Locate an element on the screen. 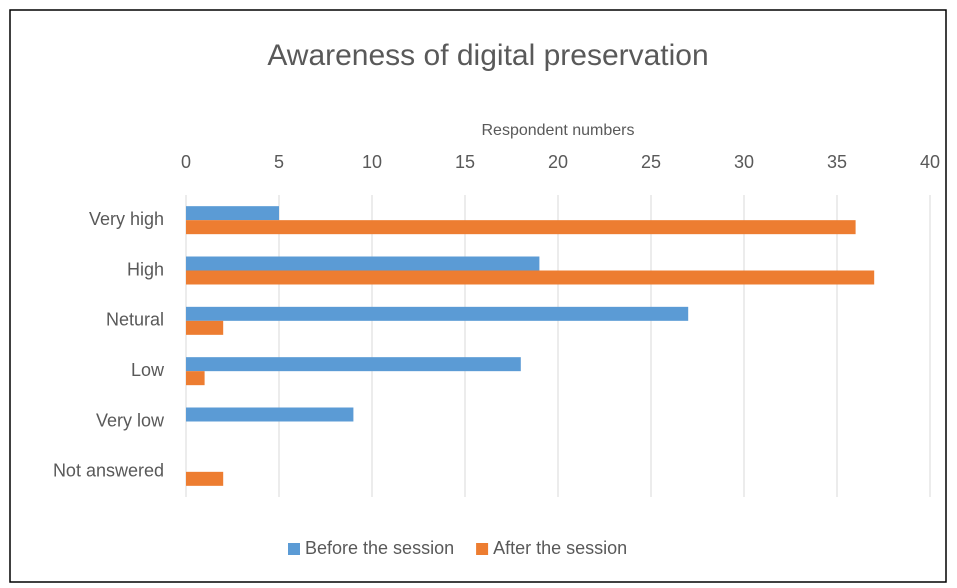 The width and height of the screenshot is (957, 588). y-tick-label: Very high is located at coordinates (126, 219).